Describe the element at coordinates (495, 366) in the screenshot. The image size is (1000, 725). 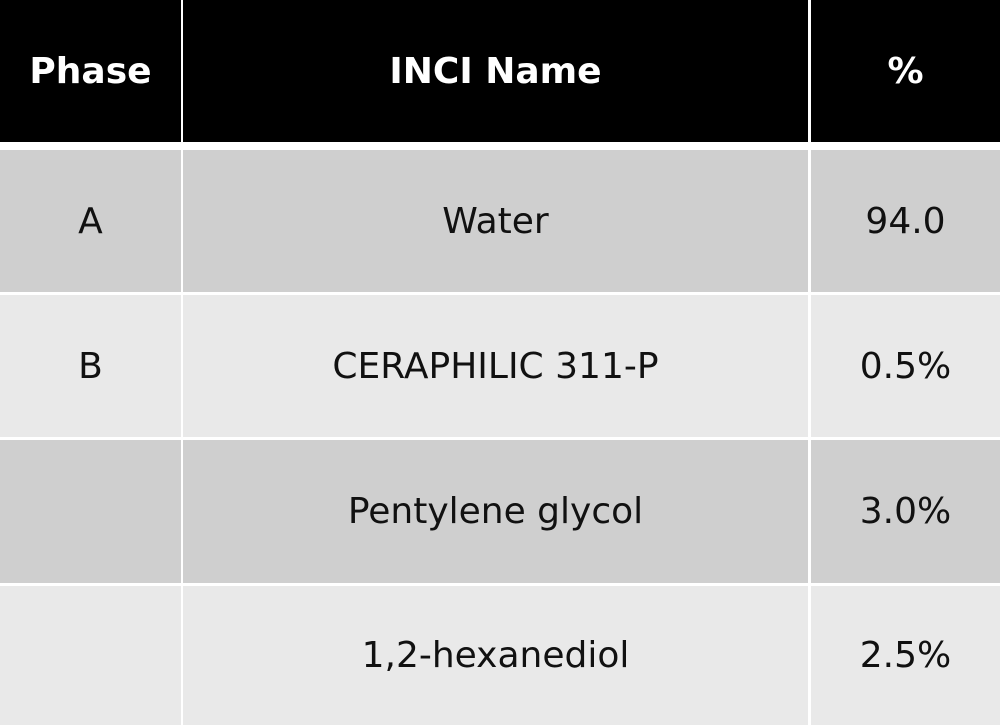
I see `table-cell: CERAPHILIC 311-P` at that location.